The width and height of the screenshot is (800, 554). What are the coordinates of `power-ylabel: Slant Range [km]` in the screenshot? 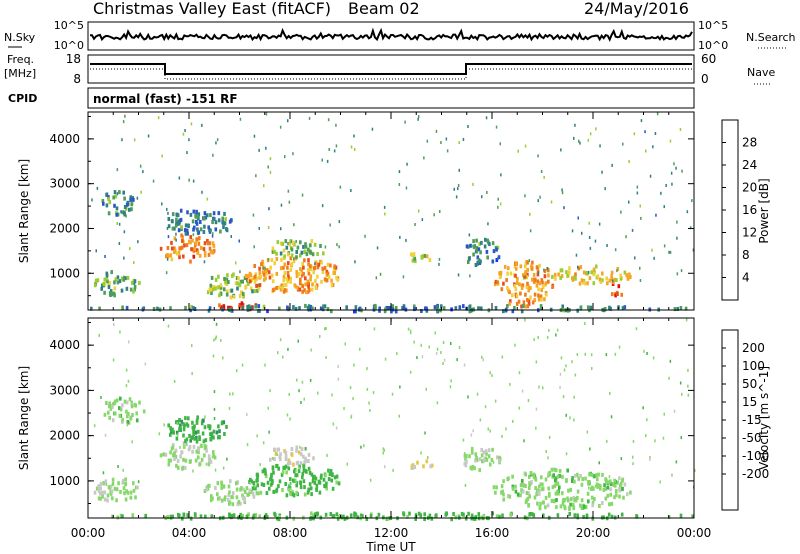 It's located at (24, 211).